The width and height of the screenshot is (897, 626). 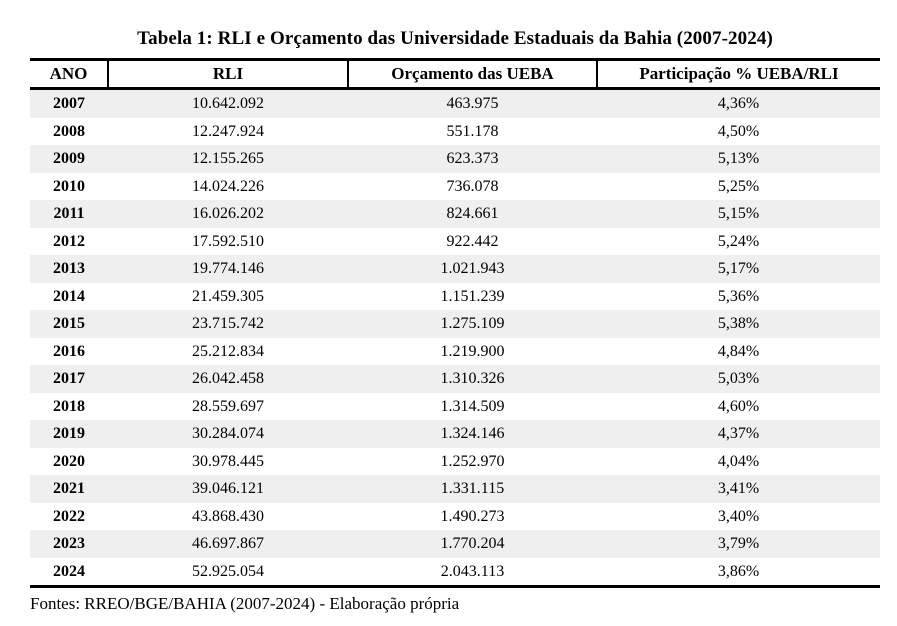 What do you see at coordinates (472, 268) in the screenshot?
I see `orcamento-ueba-cell: 1.021.943` at bounding box center [472, 268].